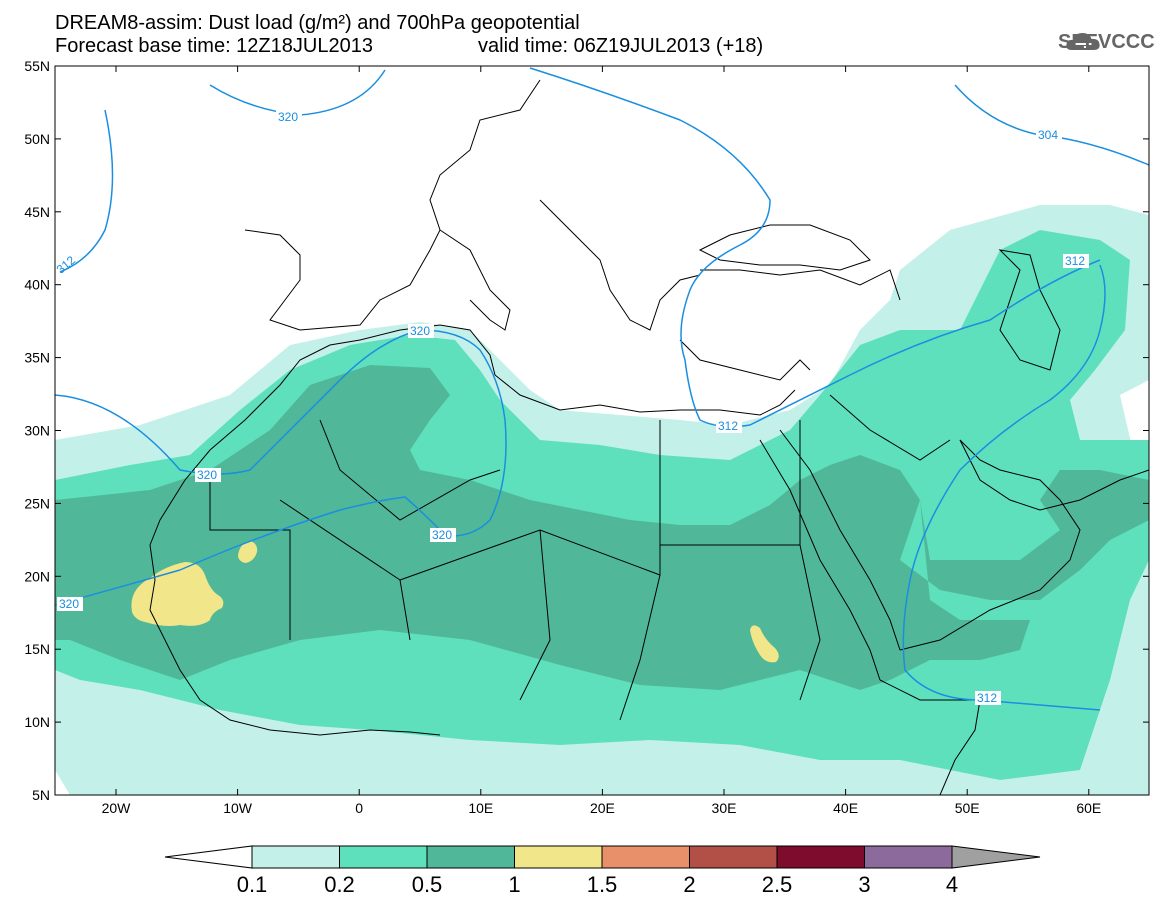  Describe the element at coordinates (764, 644) in the screenshot. I see `dust-band-1-sudan` at that location.